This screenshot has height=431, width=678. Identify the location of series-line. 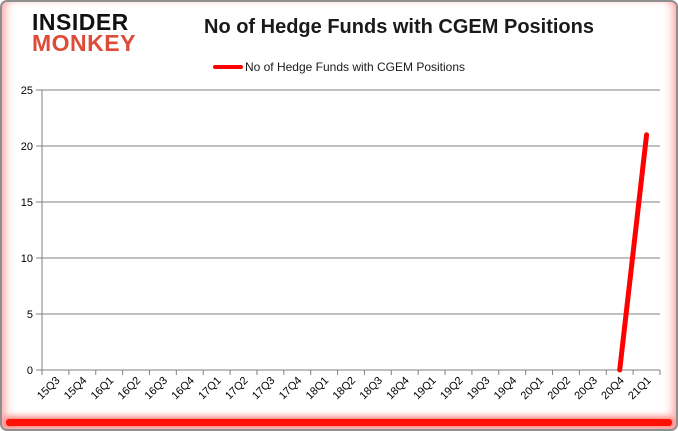
(633, 252).